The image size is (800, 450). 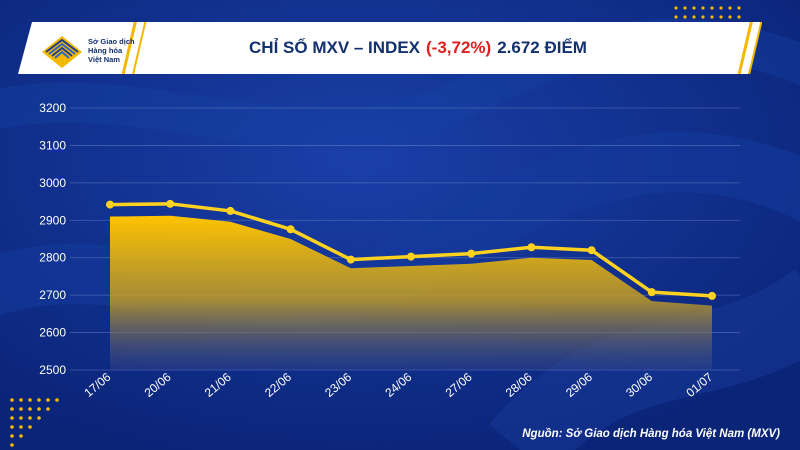 I want to click on mxv-logo: Sở Giao dịch Hàng hóa Việt Nam, so click(x=100, y=54).